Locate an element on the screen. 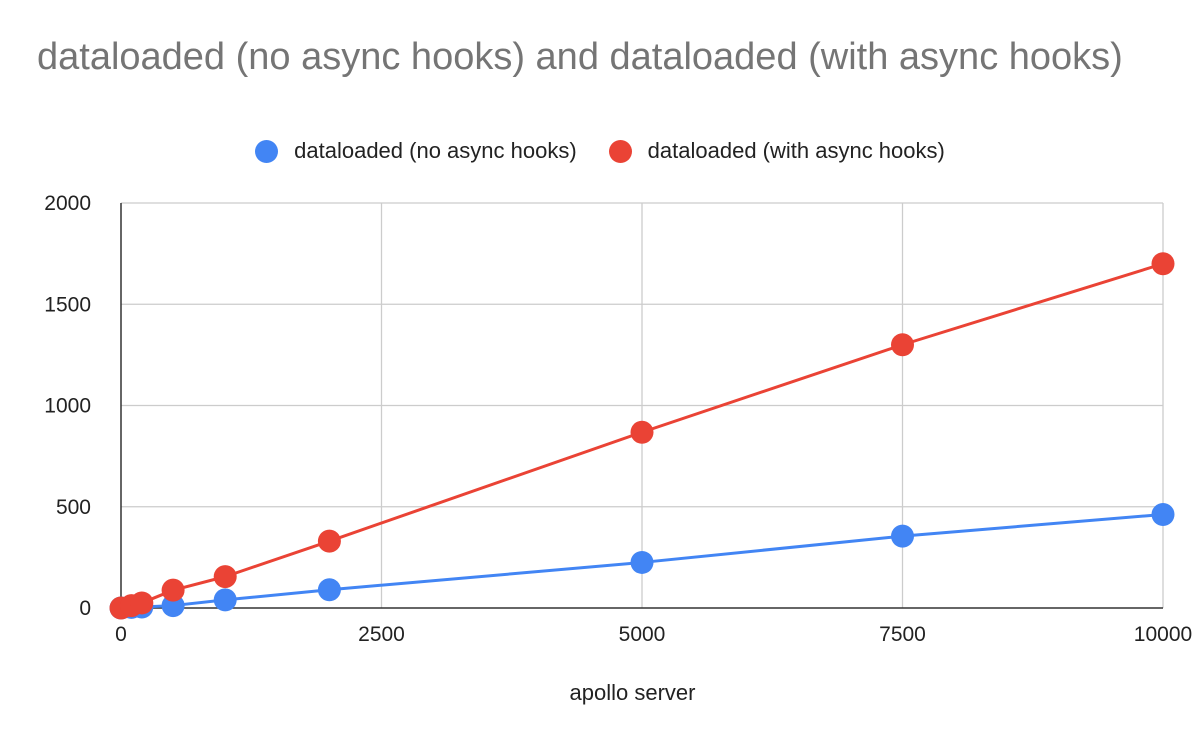 Image resolution: width=1200 pixels, height=742 pixels. x-tick-label: 10000 is located at coordinates (1163, 634).